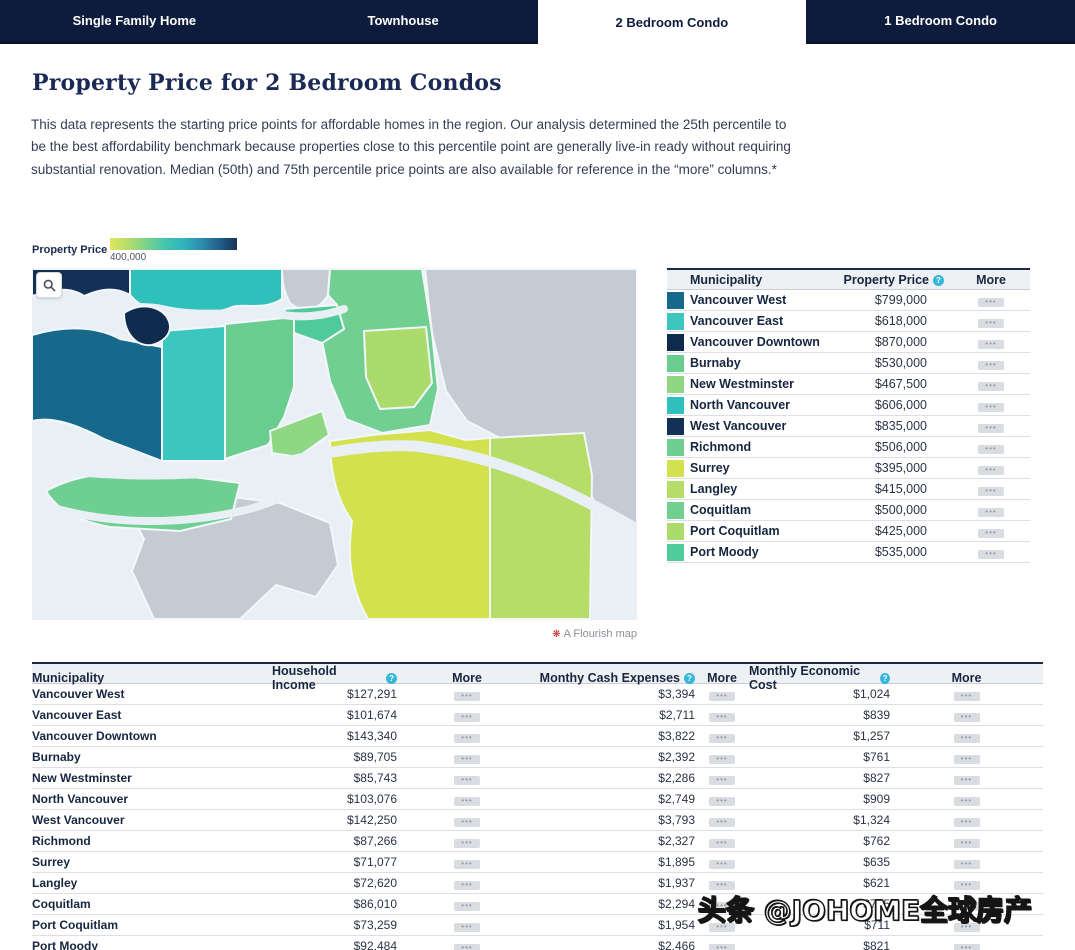 The height and width of the screenshot is (950, 1075). Describe the element at coordinates (537, 841) in the screenshot. I see `table-row: Richmond $87,266 ••• $2,327 ••• $762 •••` at that location.